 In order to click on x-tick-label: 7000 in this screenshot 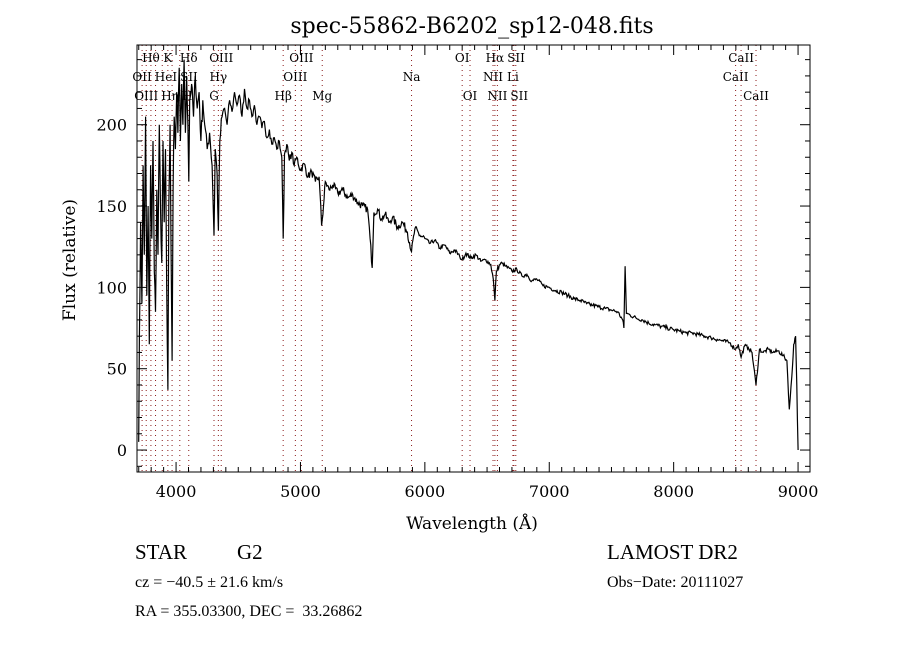, I will do `click(549, 491)`.